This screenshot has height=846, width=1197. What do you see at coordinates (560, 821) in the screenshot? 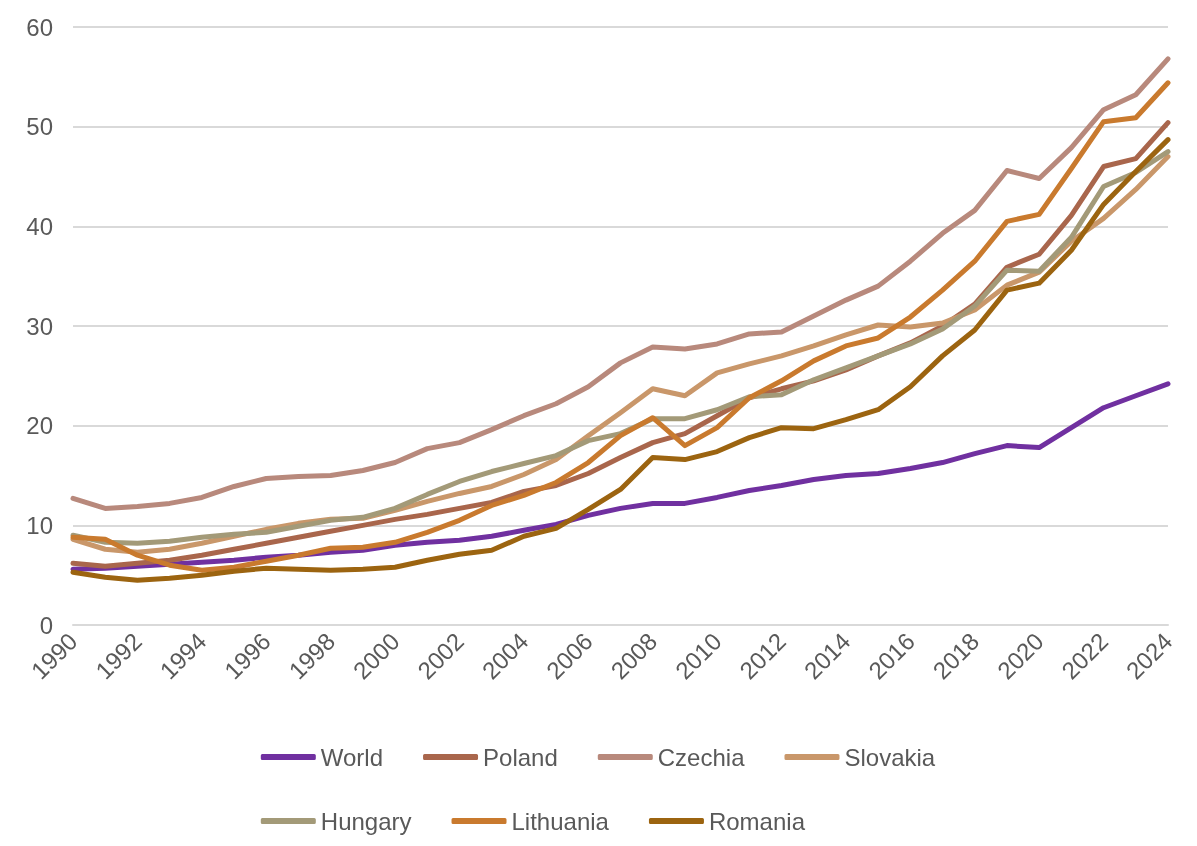
I see `legend-label: Lithuania` at bounding box center [560, 821].